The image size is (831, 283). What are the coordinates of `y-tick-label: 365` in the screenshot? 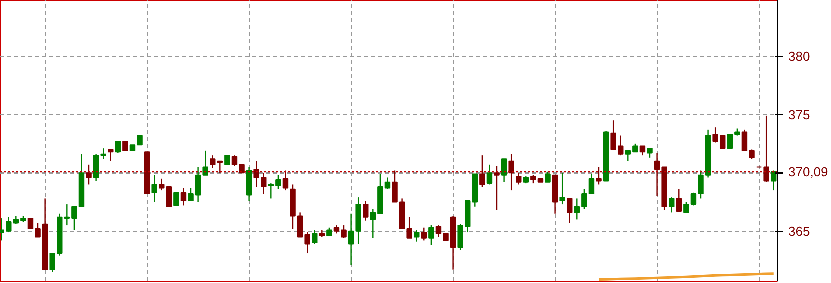 It's located at (799, 231).